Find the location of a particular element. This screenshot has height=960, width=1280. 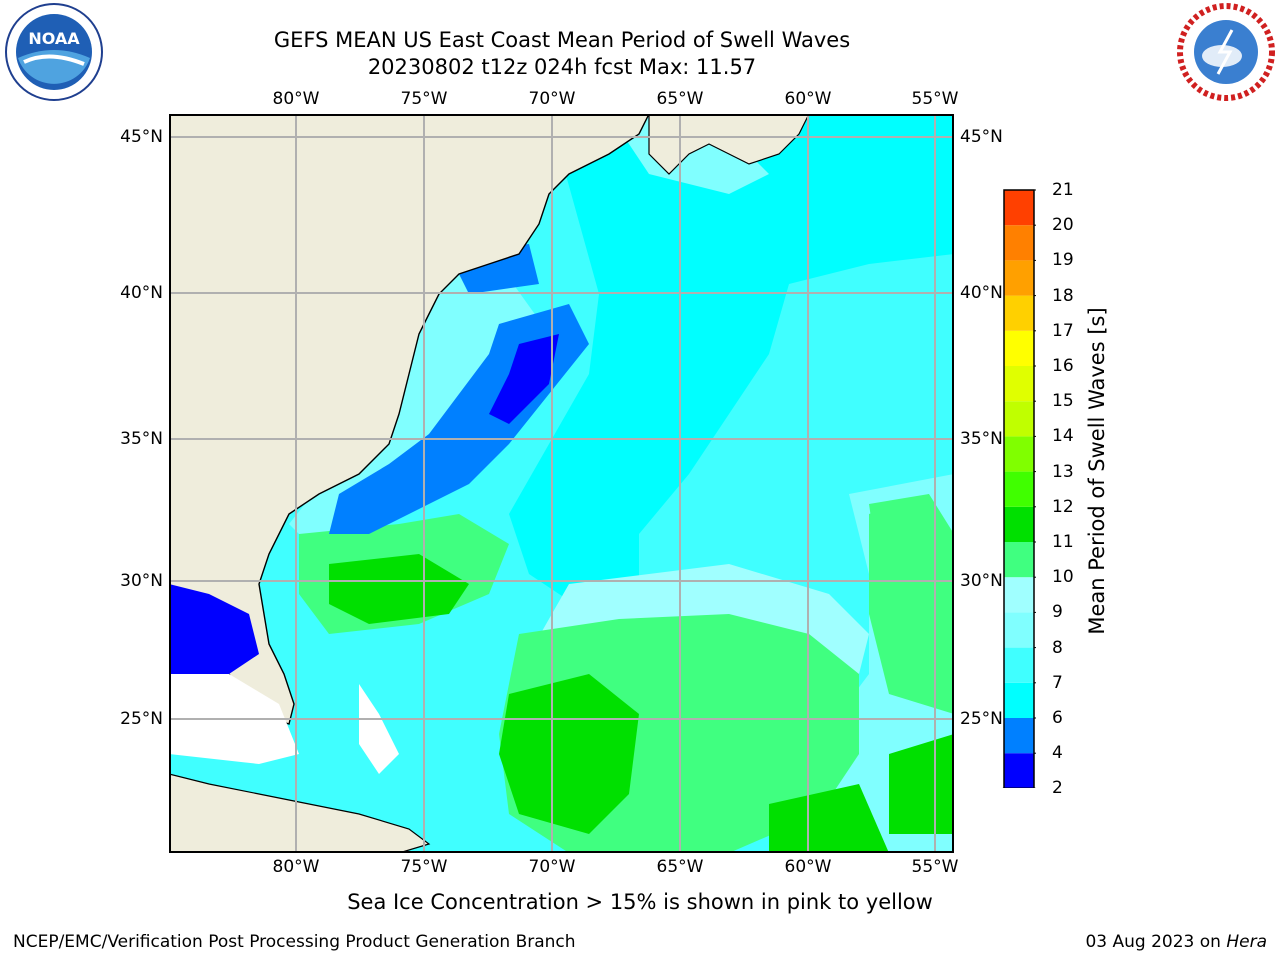

lon-label-top: 70°W is located at coordinates (552, 99).